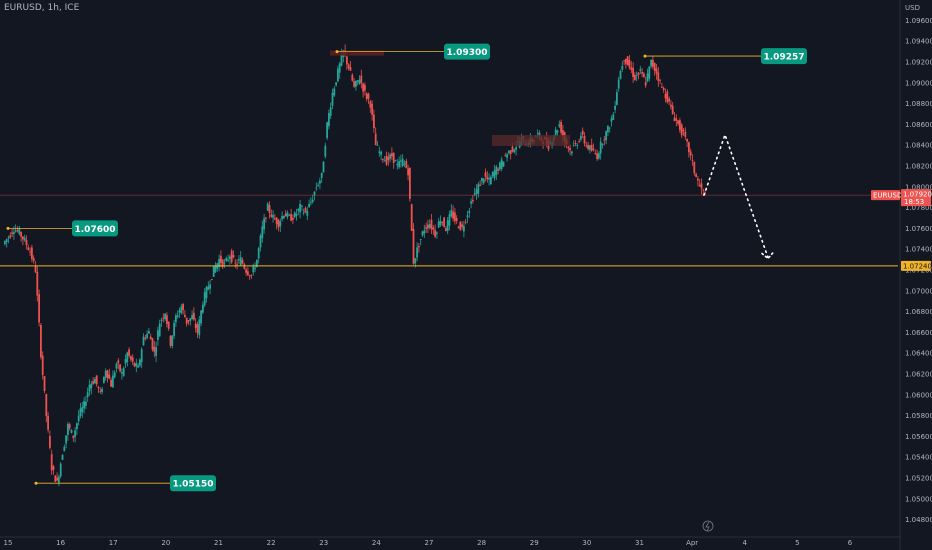 The height and width of the screenshot is (550, 932). I want to click on time-axis: 15 16 17 20 21 22 23 24 27 28 29 30 31 Apr 4 5 6, so click(428, 543).